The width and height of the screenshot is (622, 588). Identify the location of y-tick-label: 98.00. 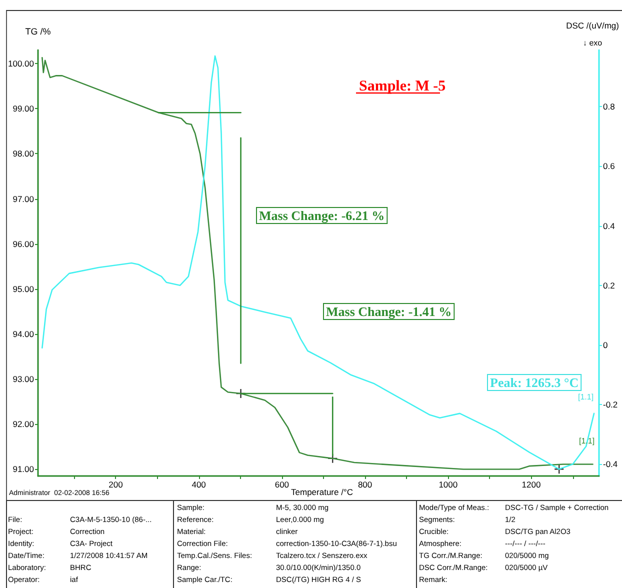
(23, 153).